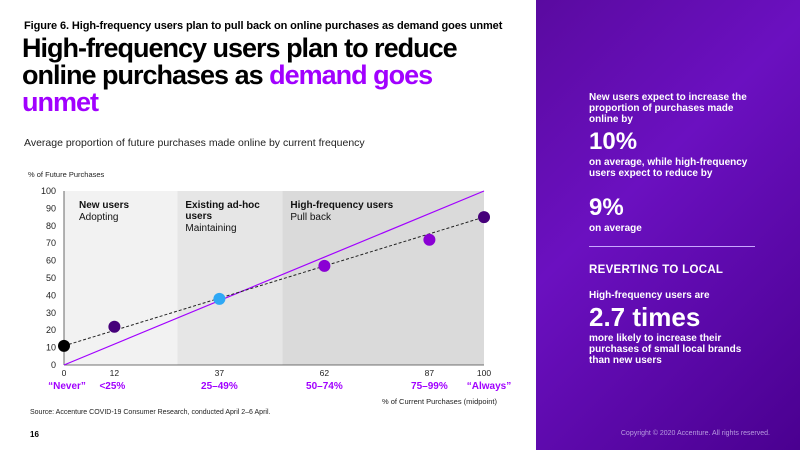 This screenshot has height=450, width=800. Describe the element at coordinates (51, 226) in the screenshot. I see `y-tick-label: 80` at that location.